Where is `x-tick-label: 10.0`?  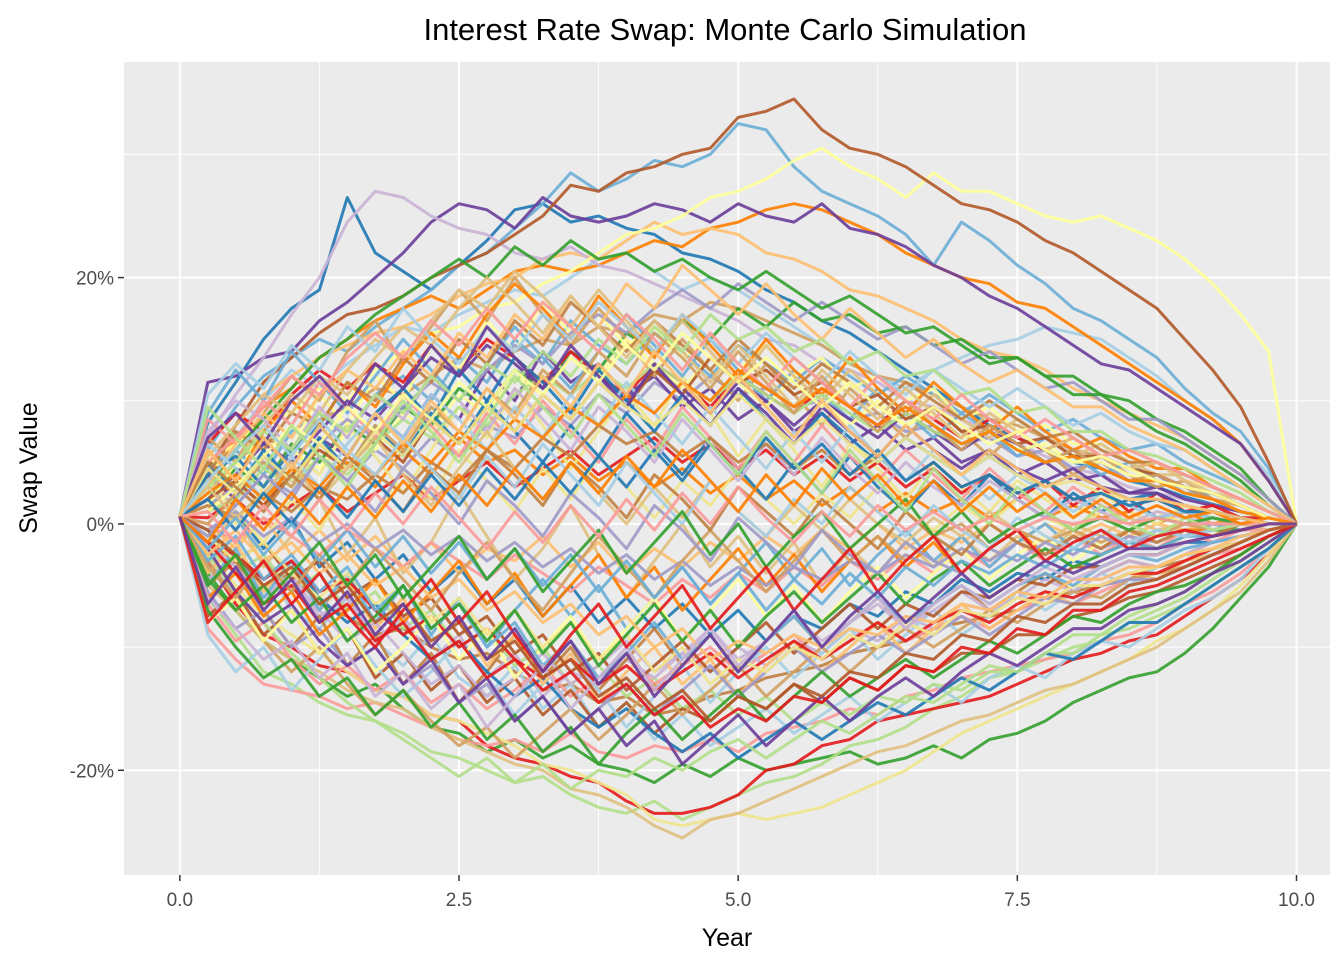 x-tick-label: 10.0 is located at coordinates (1296, 900).